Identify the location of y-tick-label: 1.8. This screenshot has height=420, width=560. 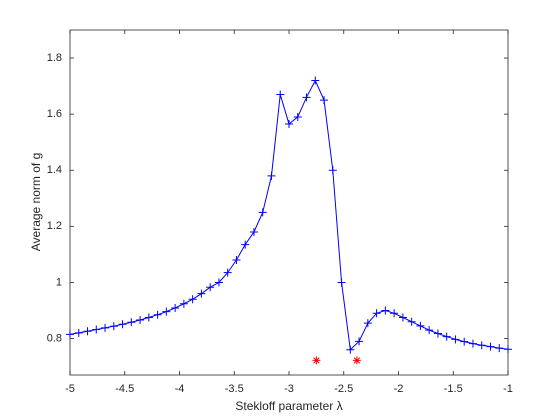
(54, 58).